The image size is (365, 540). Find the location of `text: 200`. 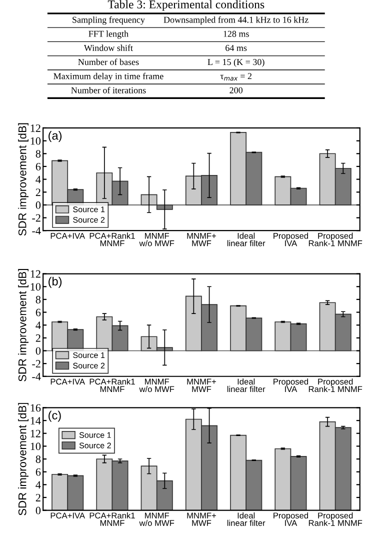

text: 200 is located at coordinates (236, 90).